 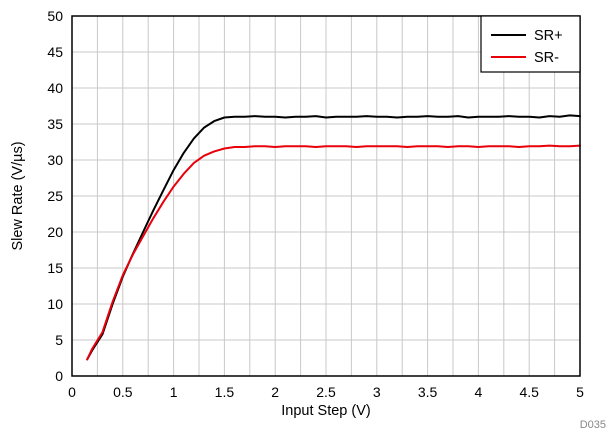 What do you see at coordinates (580, 392) in the screenshot?
I see `x-tick-label: 5` at bounding box center [580, 392].